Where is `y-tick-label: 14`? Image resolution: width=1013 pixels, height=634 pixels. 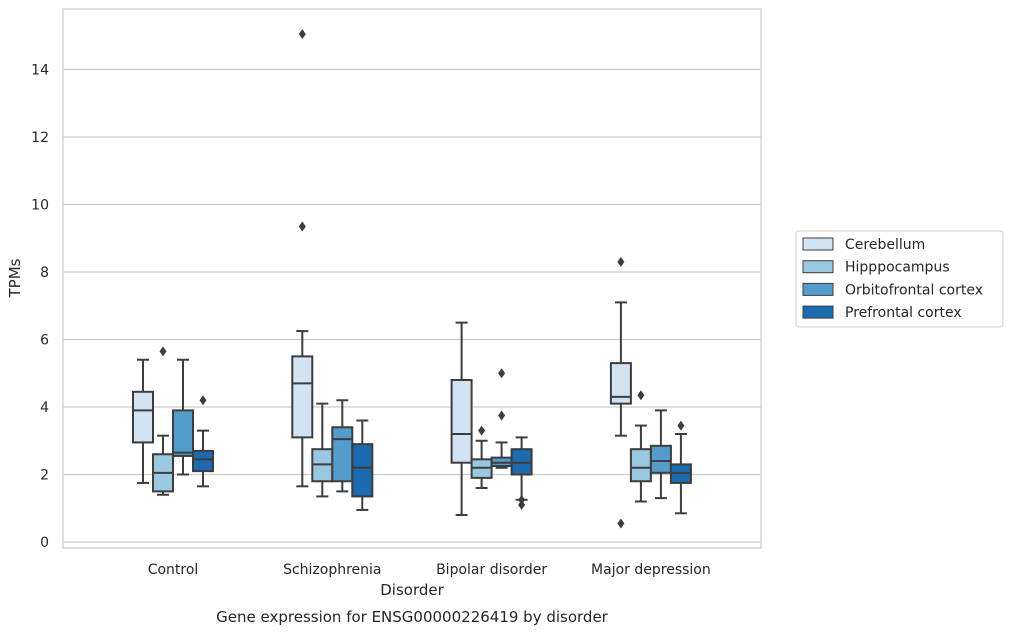
y-tick-label: 14 is located at coordinates (40, 71).